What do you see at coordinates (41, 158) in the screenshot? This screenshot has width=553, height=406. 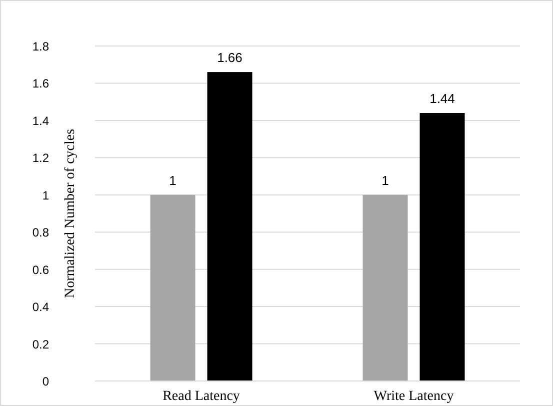 I see `y-tick-label: 1.2` at bounding box center [41, 158].